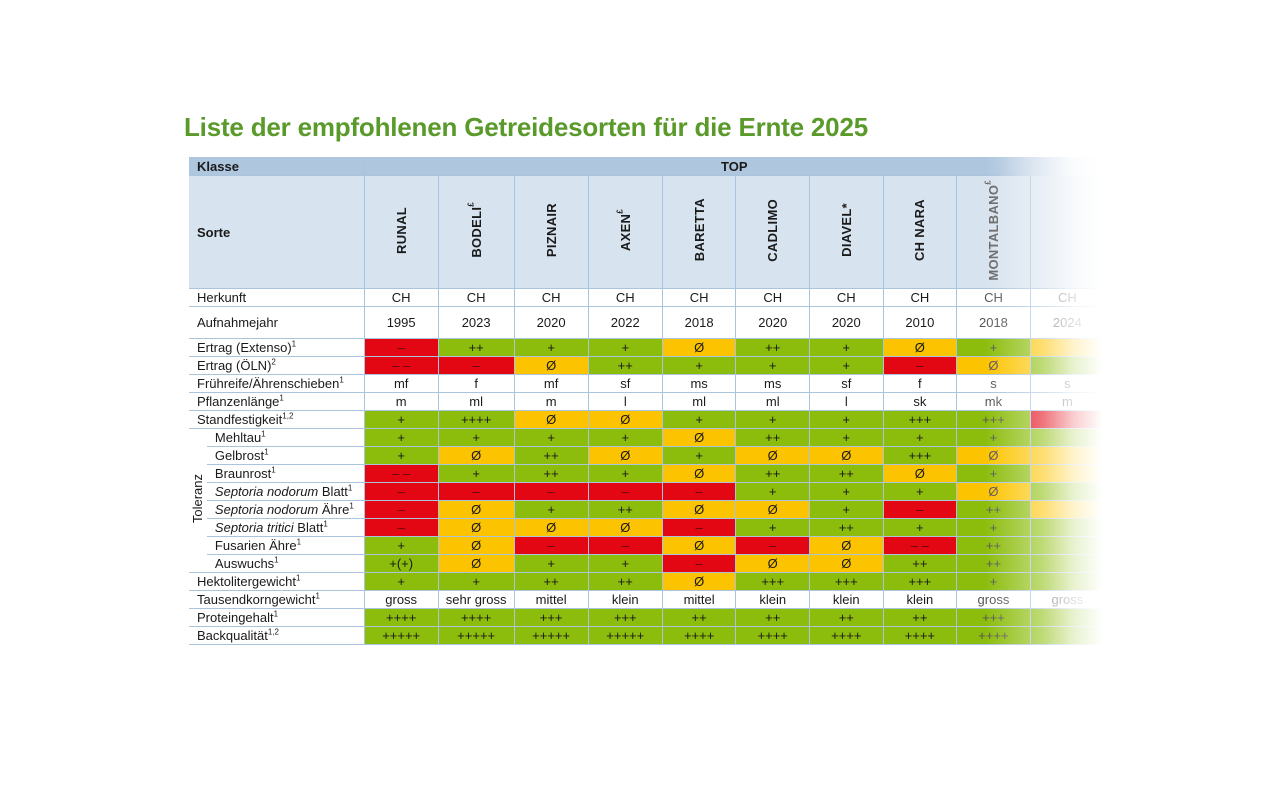  I want to click on row-label-text: Hektolitergewicht, so click(246, 581).